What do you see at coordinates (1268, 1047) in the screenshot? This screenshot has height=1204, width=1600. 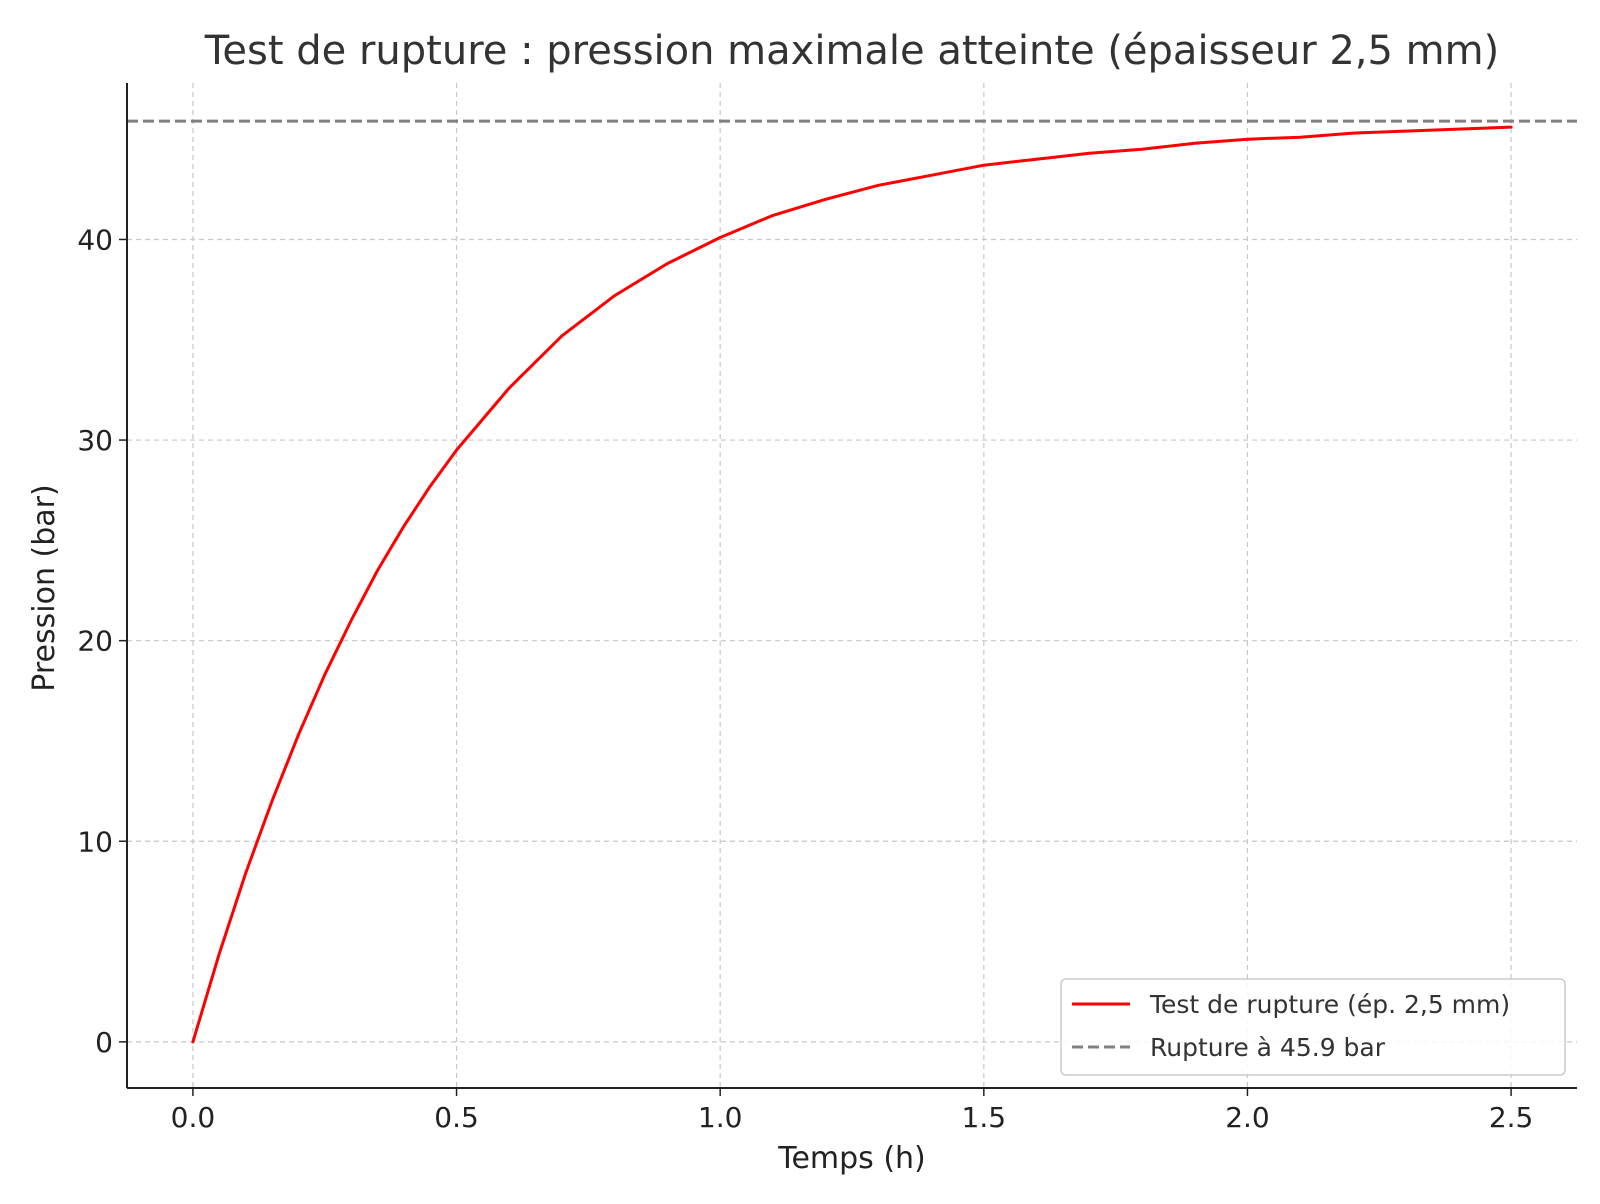 I see `legend-label-series-2: Rupture à 45.9 bar` at bounding box center [1268, 1047].